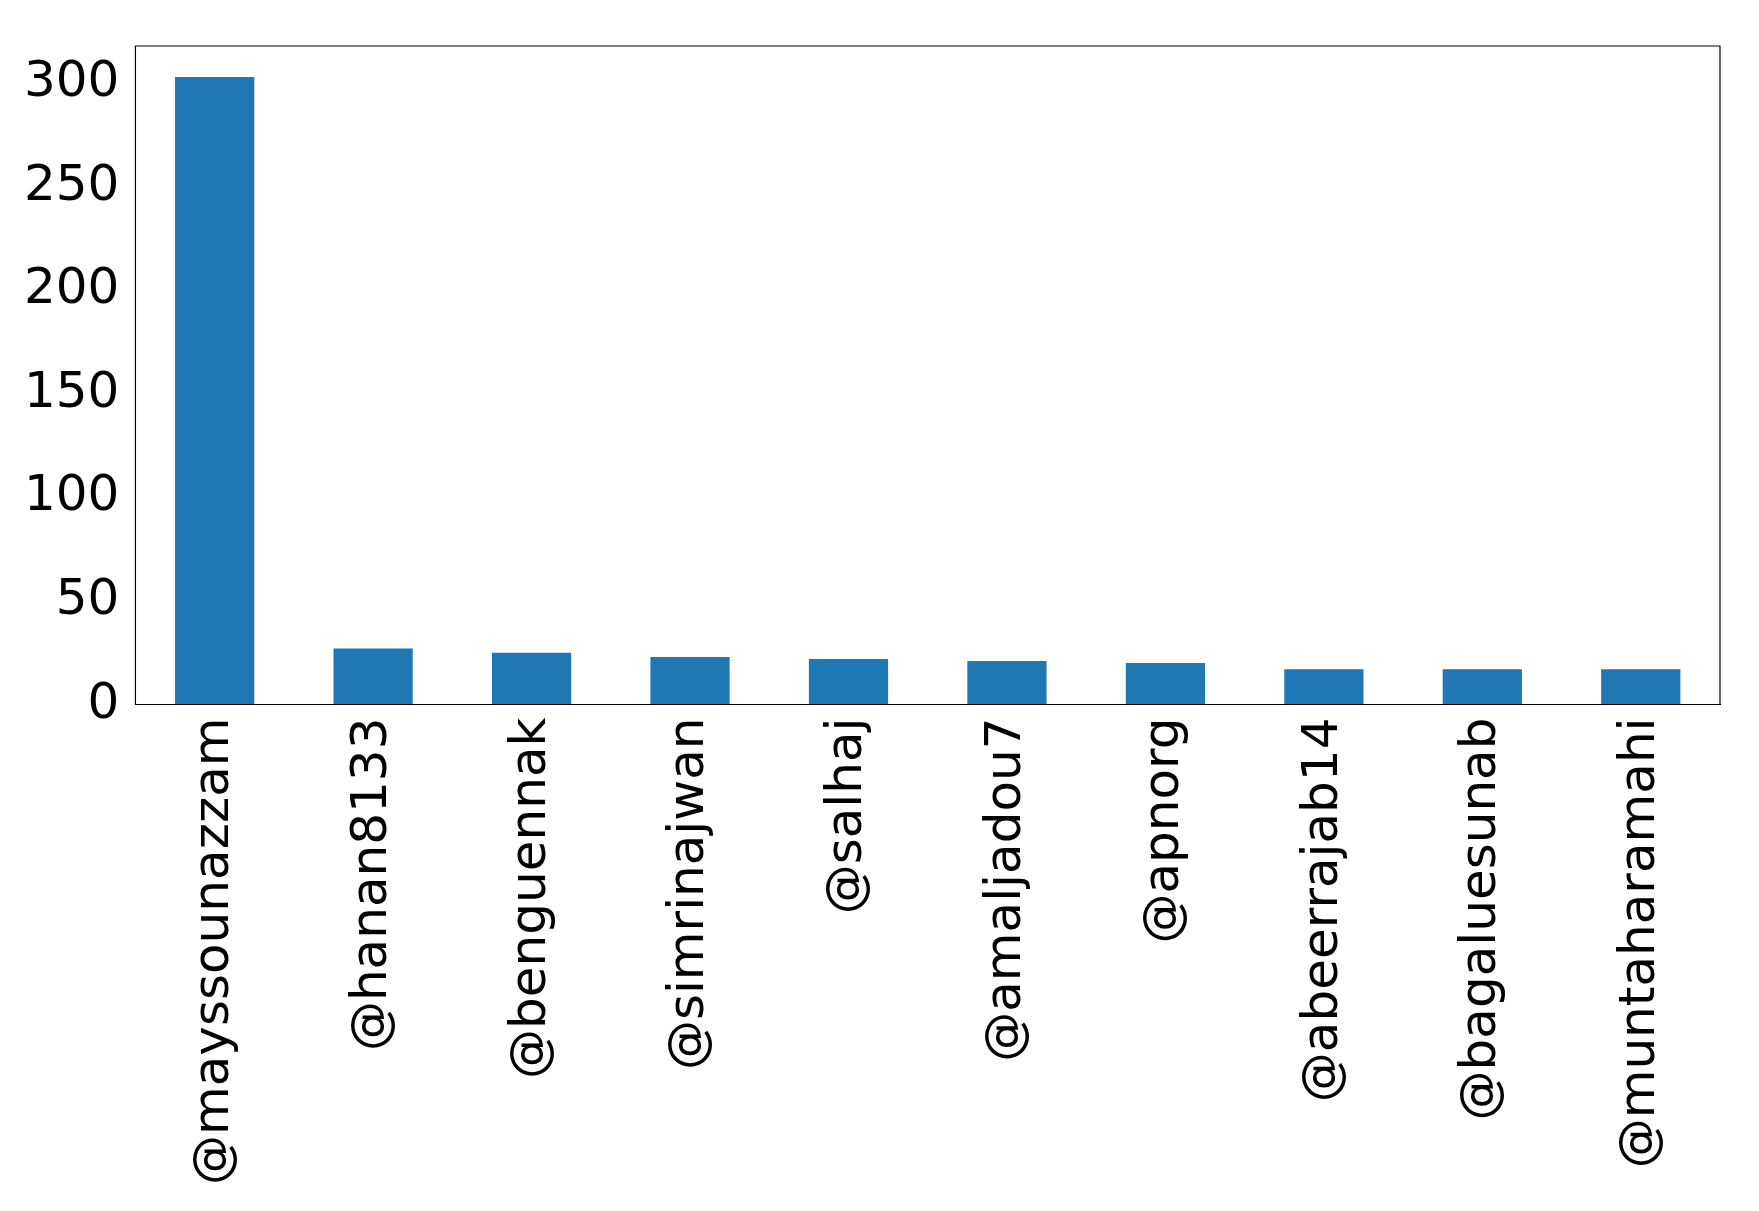 The height and width of the screenshot is (1211, 1759). What do you see at coordinates (1636, 943) in the screenshot?
I see `x-tick-label: @muntaharamahi` at bounding box center [1636, 943].